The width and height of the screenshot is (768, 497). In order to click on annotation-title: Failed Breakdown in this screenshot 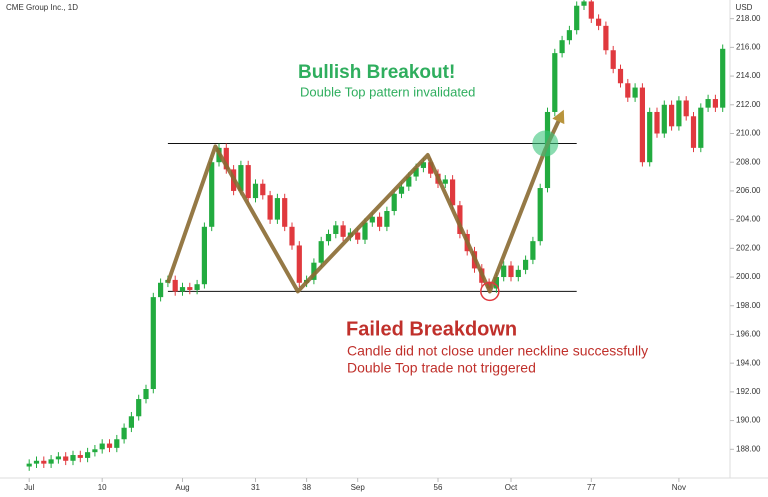, I will do `click(431, 329)`.